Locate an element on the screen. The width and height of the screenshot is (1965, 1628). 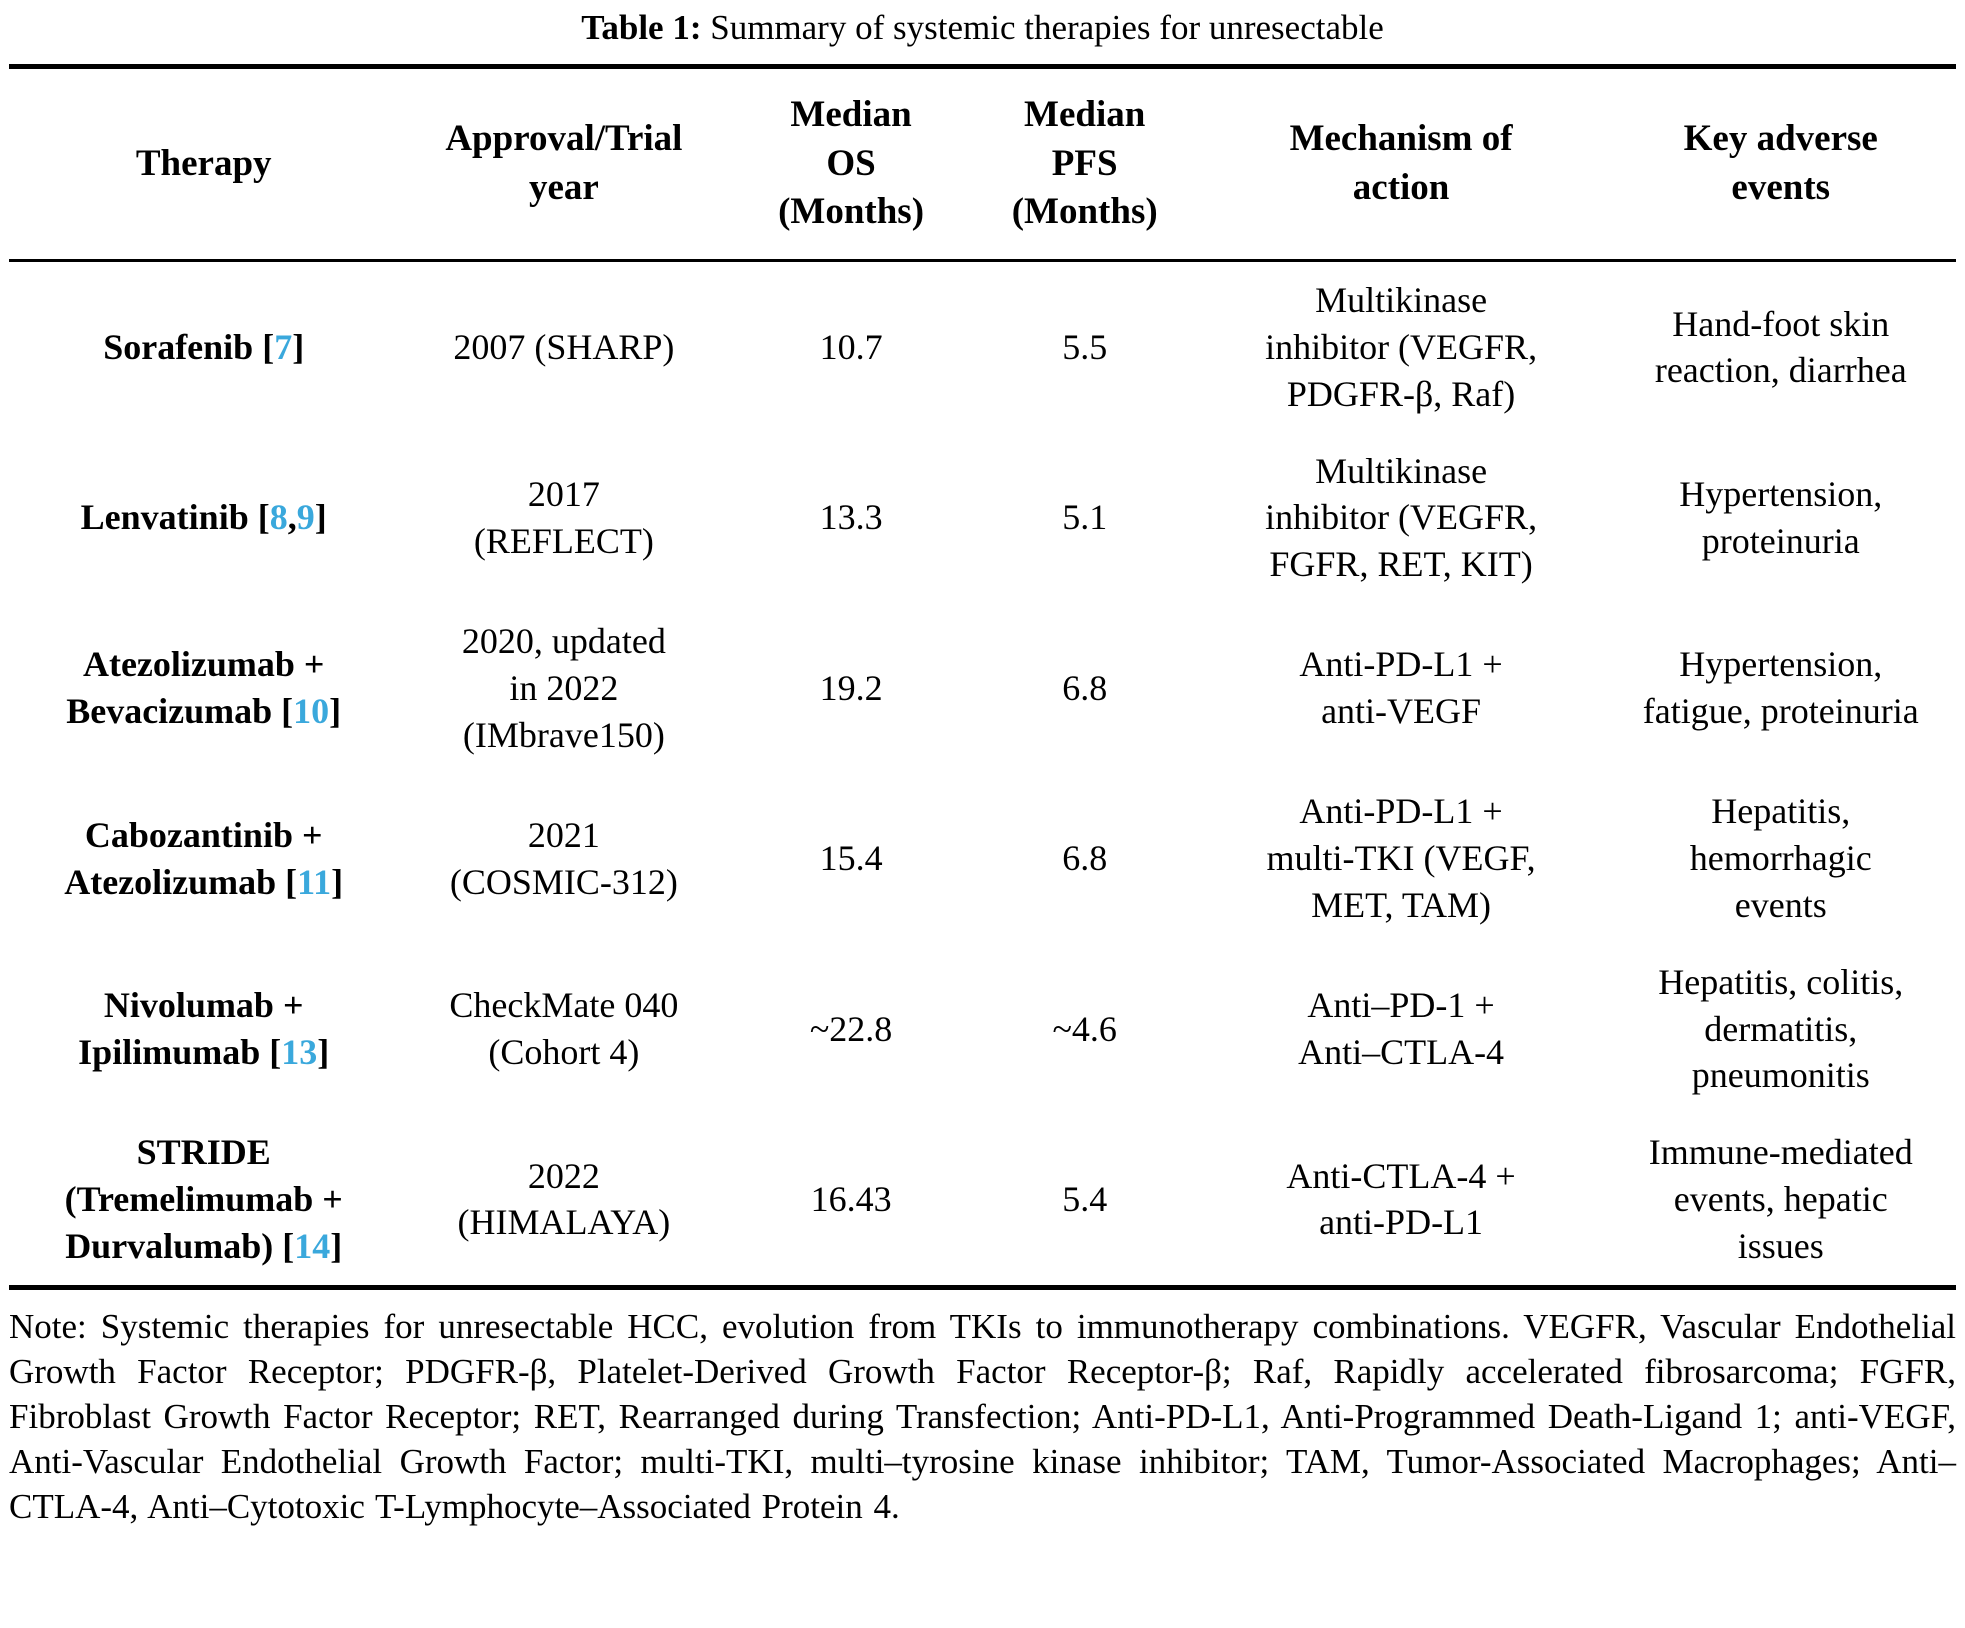
mechanism-cell: Anti–PD-1 + Anti–CTLA-4 is located at coordinates (1401, 1028).